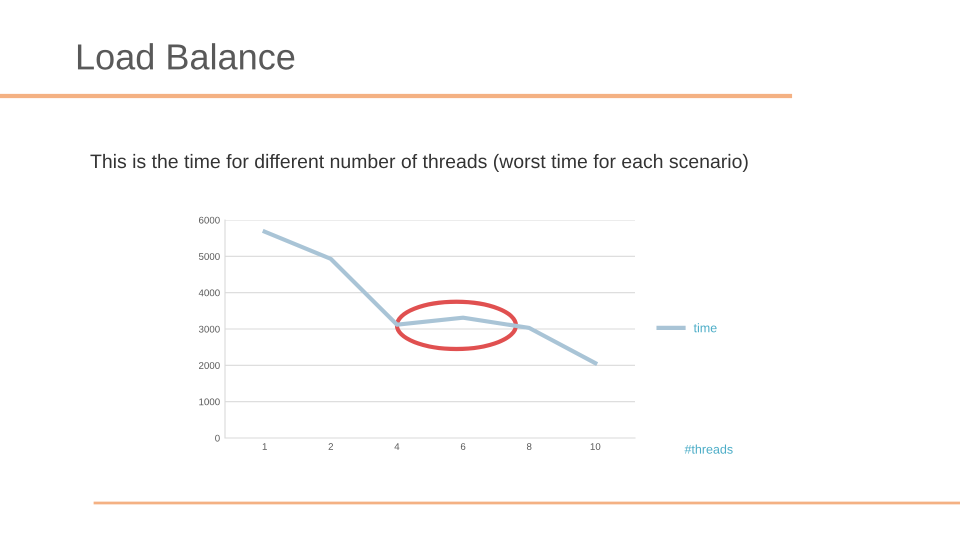  Describe the element at coordinates (209, 292) in the screenshot. I see `y-tick-label: 4000` at that location.